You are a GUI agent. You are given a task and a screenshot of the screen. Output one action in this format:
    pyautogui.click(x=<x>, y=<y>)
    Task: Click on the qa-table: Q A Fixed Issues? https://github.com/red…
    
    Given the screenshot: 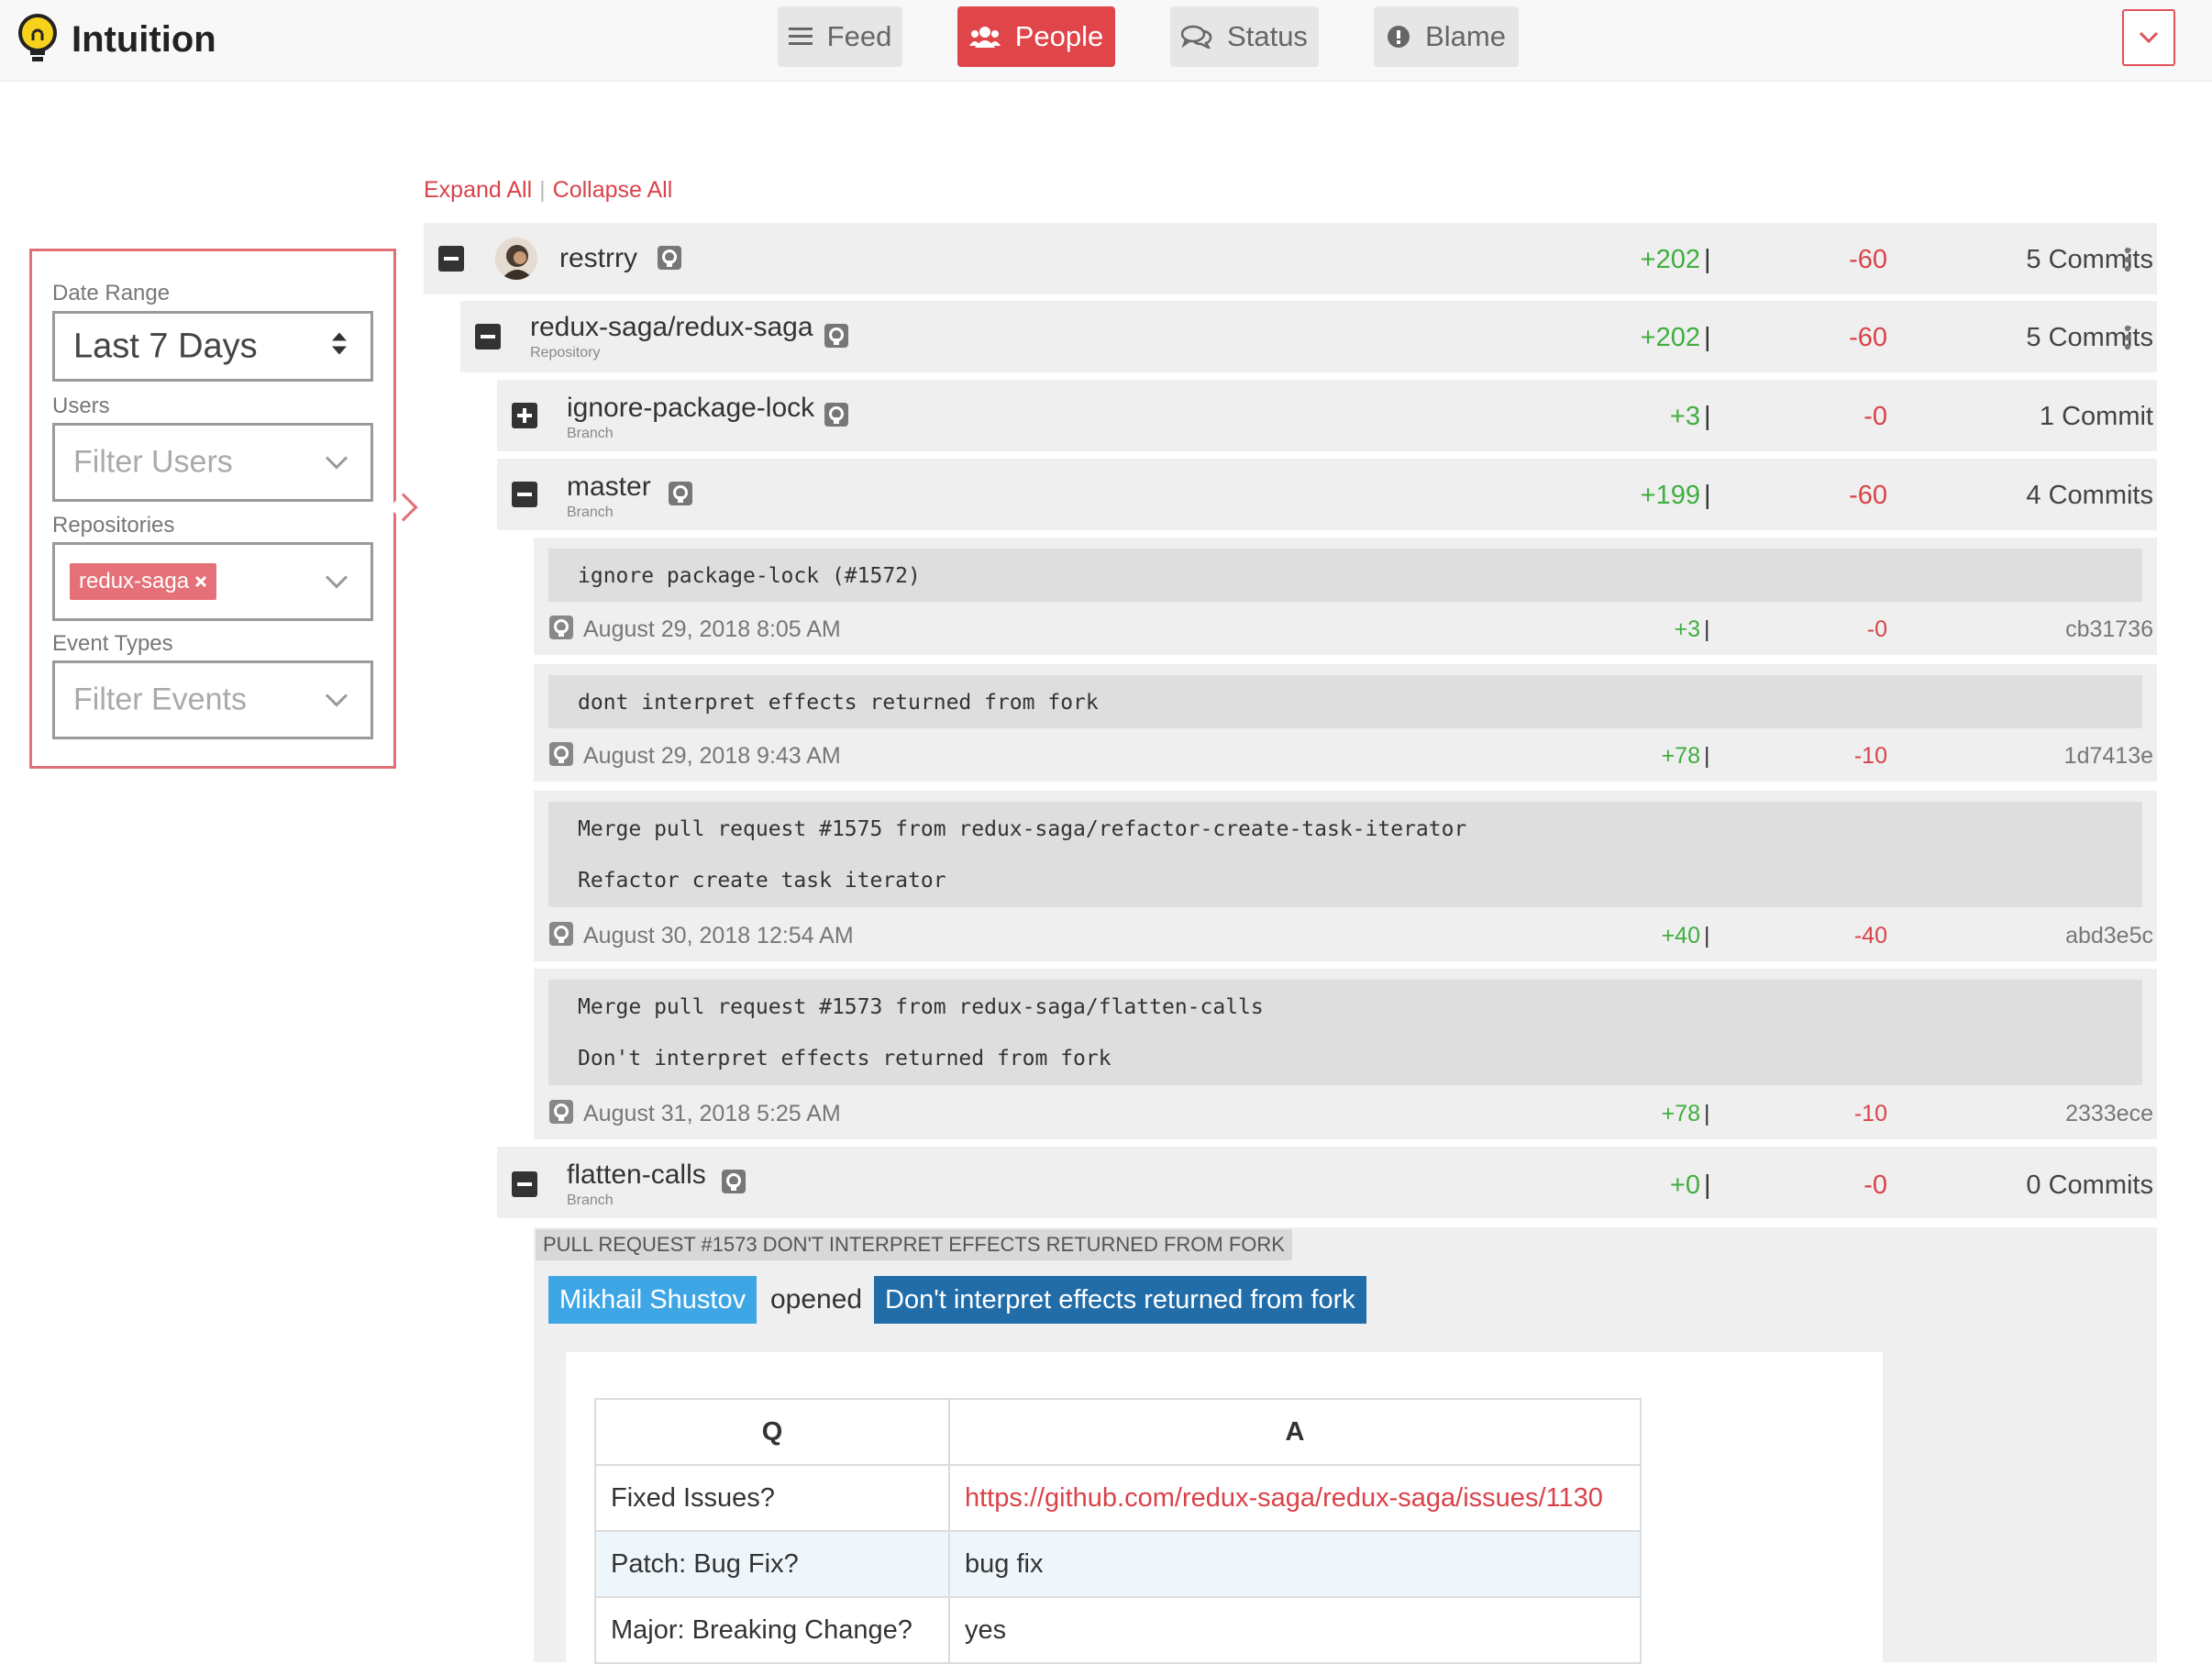 What is the action you would take?
    pyautogui.click(x=1118, y=1531)
    